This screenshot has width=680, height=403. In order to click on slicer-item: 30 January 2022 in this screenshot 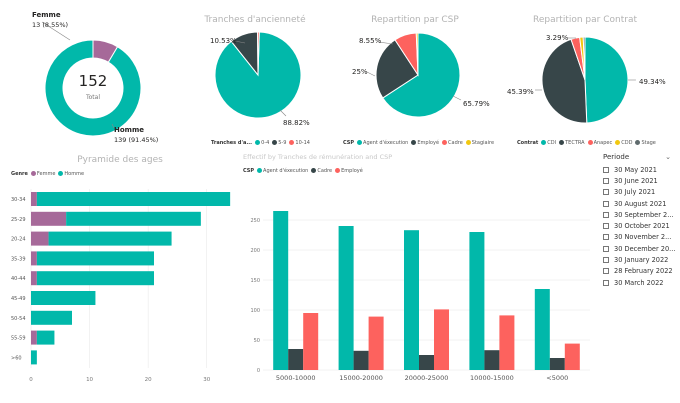, I will do `click(639, 259)`.